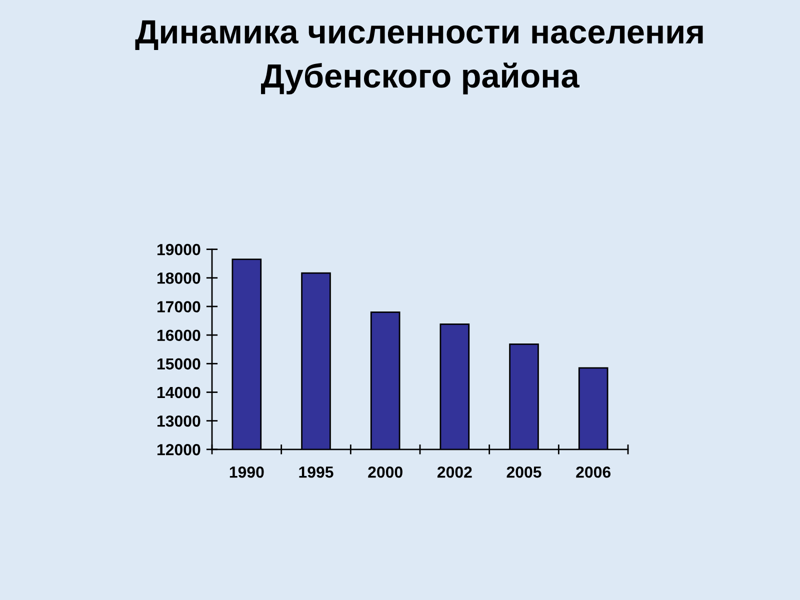 The width and height of the screenshot is (800, 600). I want to click on y-tick-label: 19000, so click(178, 250).